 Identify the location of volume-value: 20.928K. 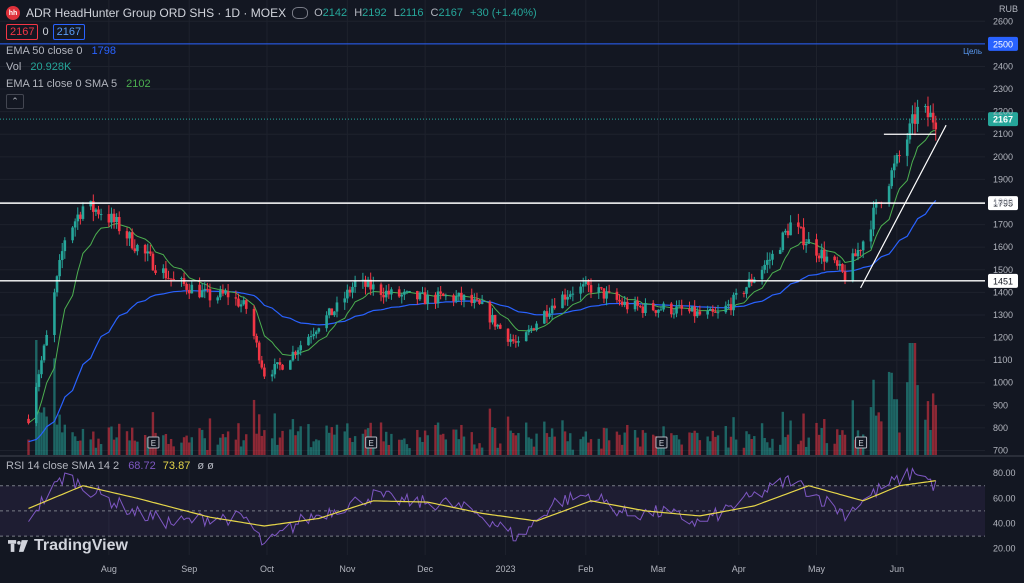
(51, 67).